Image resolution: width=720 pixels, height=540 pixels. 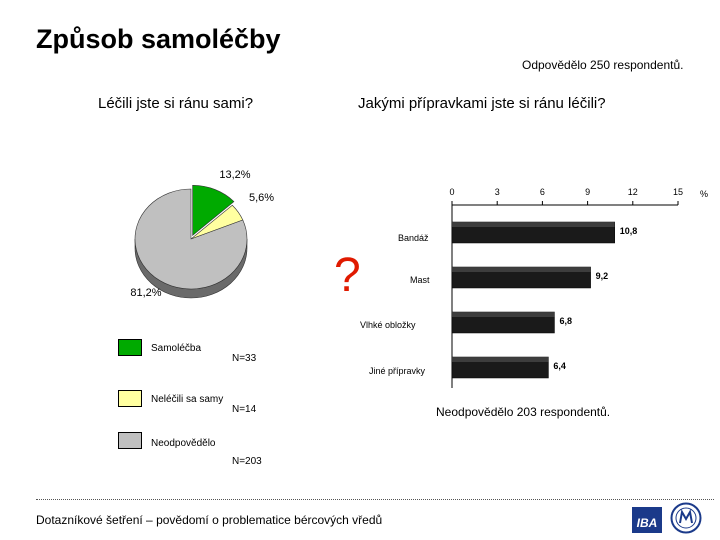 I want to click on bar-x-tick-label-3: 9, so click(x=587, y=192).